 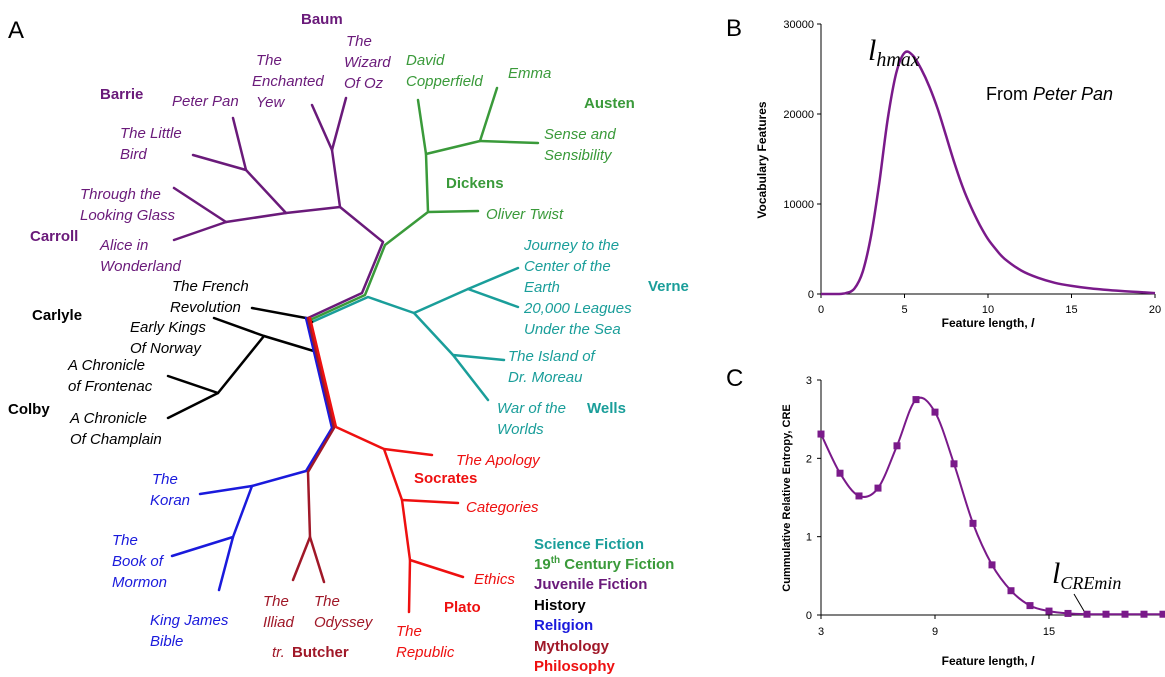 What do you see at coordinates (571, 245) in the screenshot?
I see `title-journey-1: Journey to the` at bounding box center [571, 245].